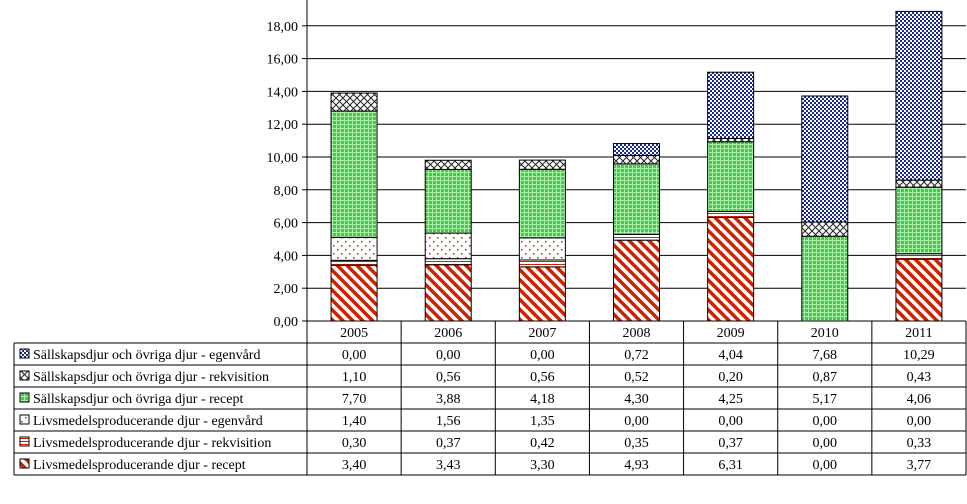 This screenshot has width=967, height=504. What do you see at coordinates (283, 125) in the screenshot?
I see `y-tick-label: 12,00` at bounding box center [283, 125].